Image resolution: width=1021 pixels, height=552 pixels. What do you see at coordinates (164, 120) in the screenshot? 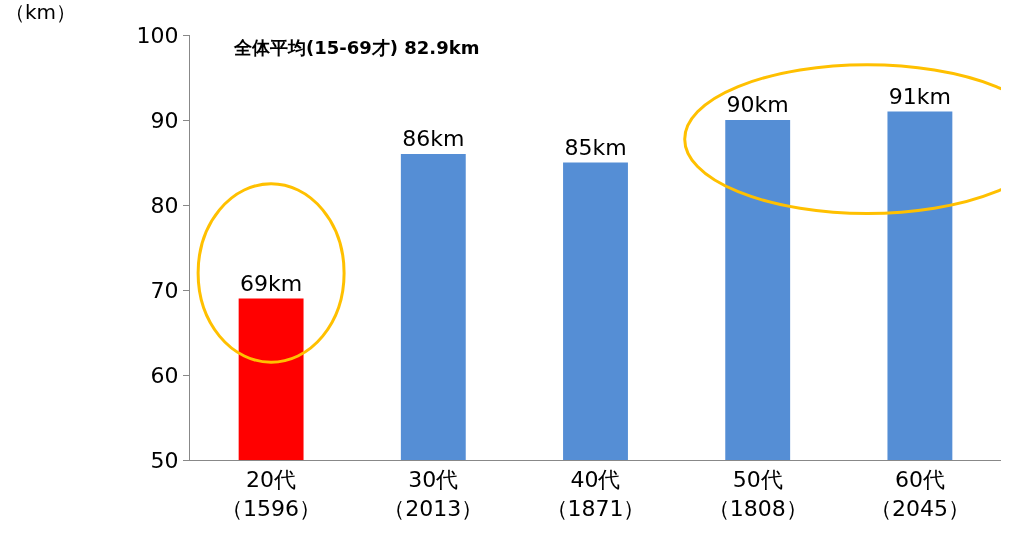
I see `y-tick-label: 90` at bounding box center [164, 120].